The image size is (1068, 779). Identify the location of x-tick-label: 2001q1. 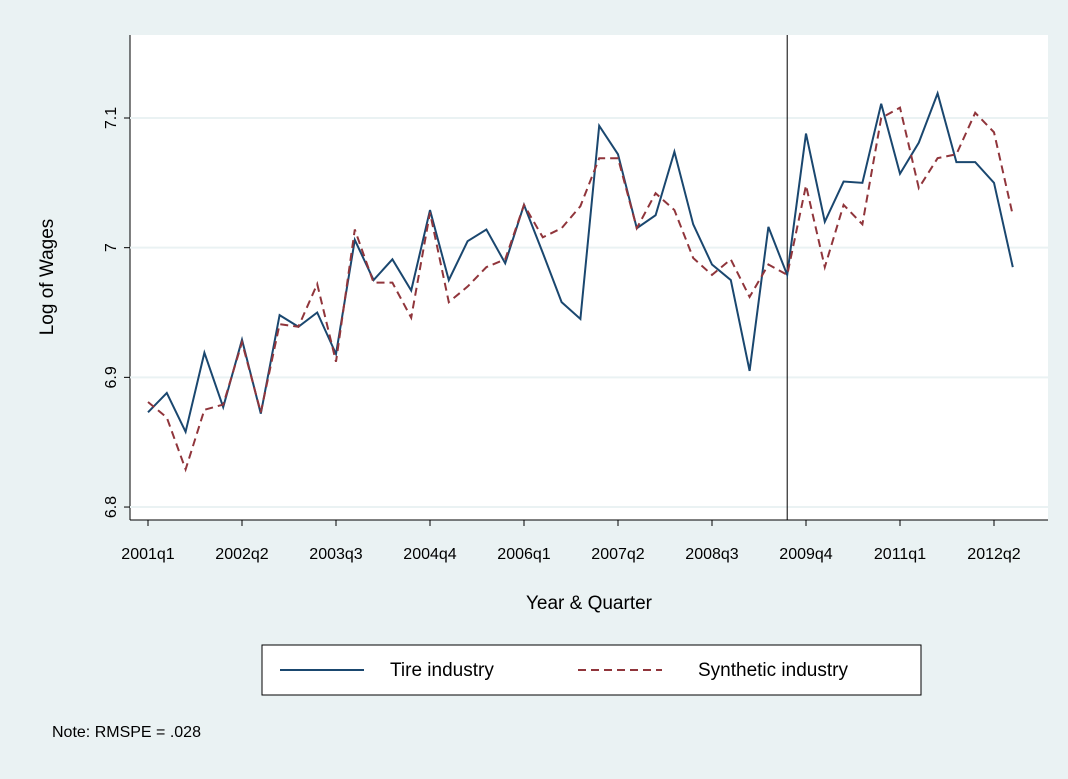
(147, 554).